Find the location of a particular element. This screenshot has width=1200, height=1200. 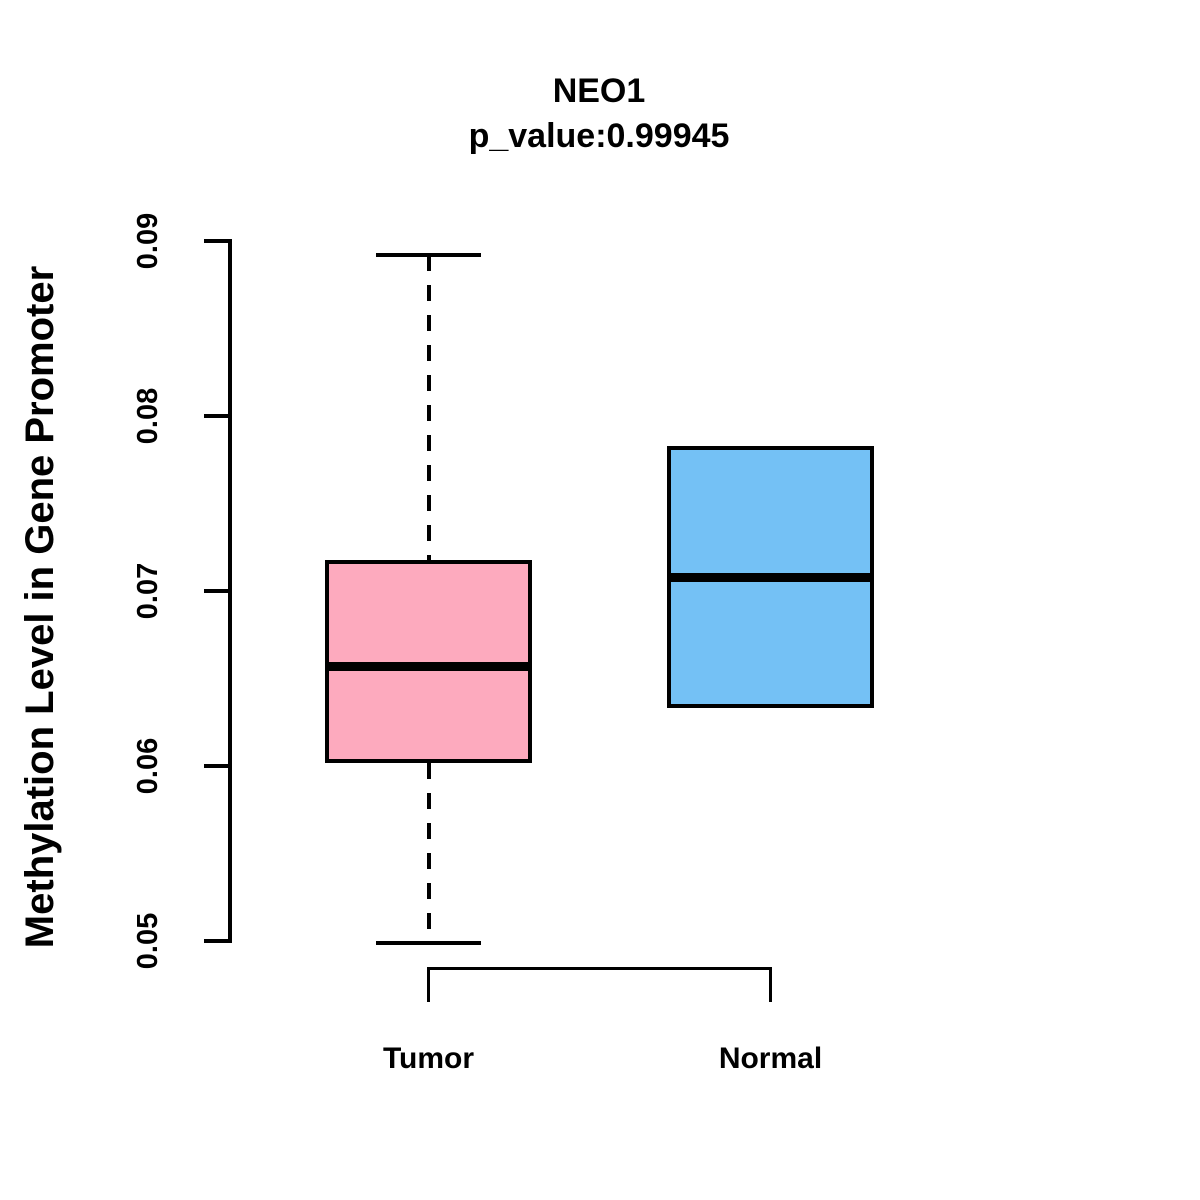

normal-median-line is located at coordinates (770, 577).